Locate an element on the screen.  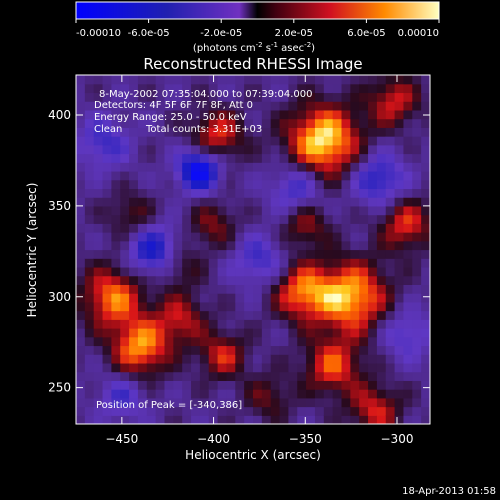
x-tick-label: −350 is located at coordinates (305, 439).